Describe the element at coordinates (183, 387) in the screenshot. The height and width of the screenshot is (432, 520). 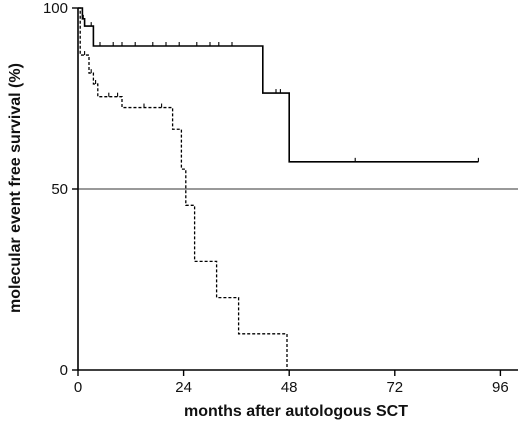
I see `x-tick-label: 24` at that location.